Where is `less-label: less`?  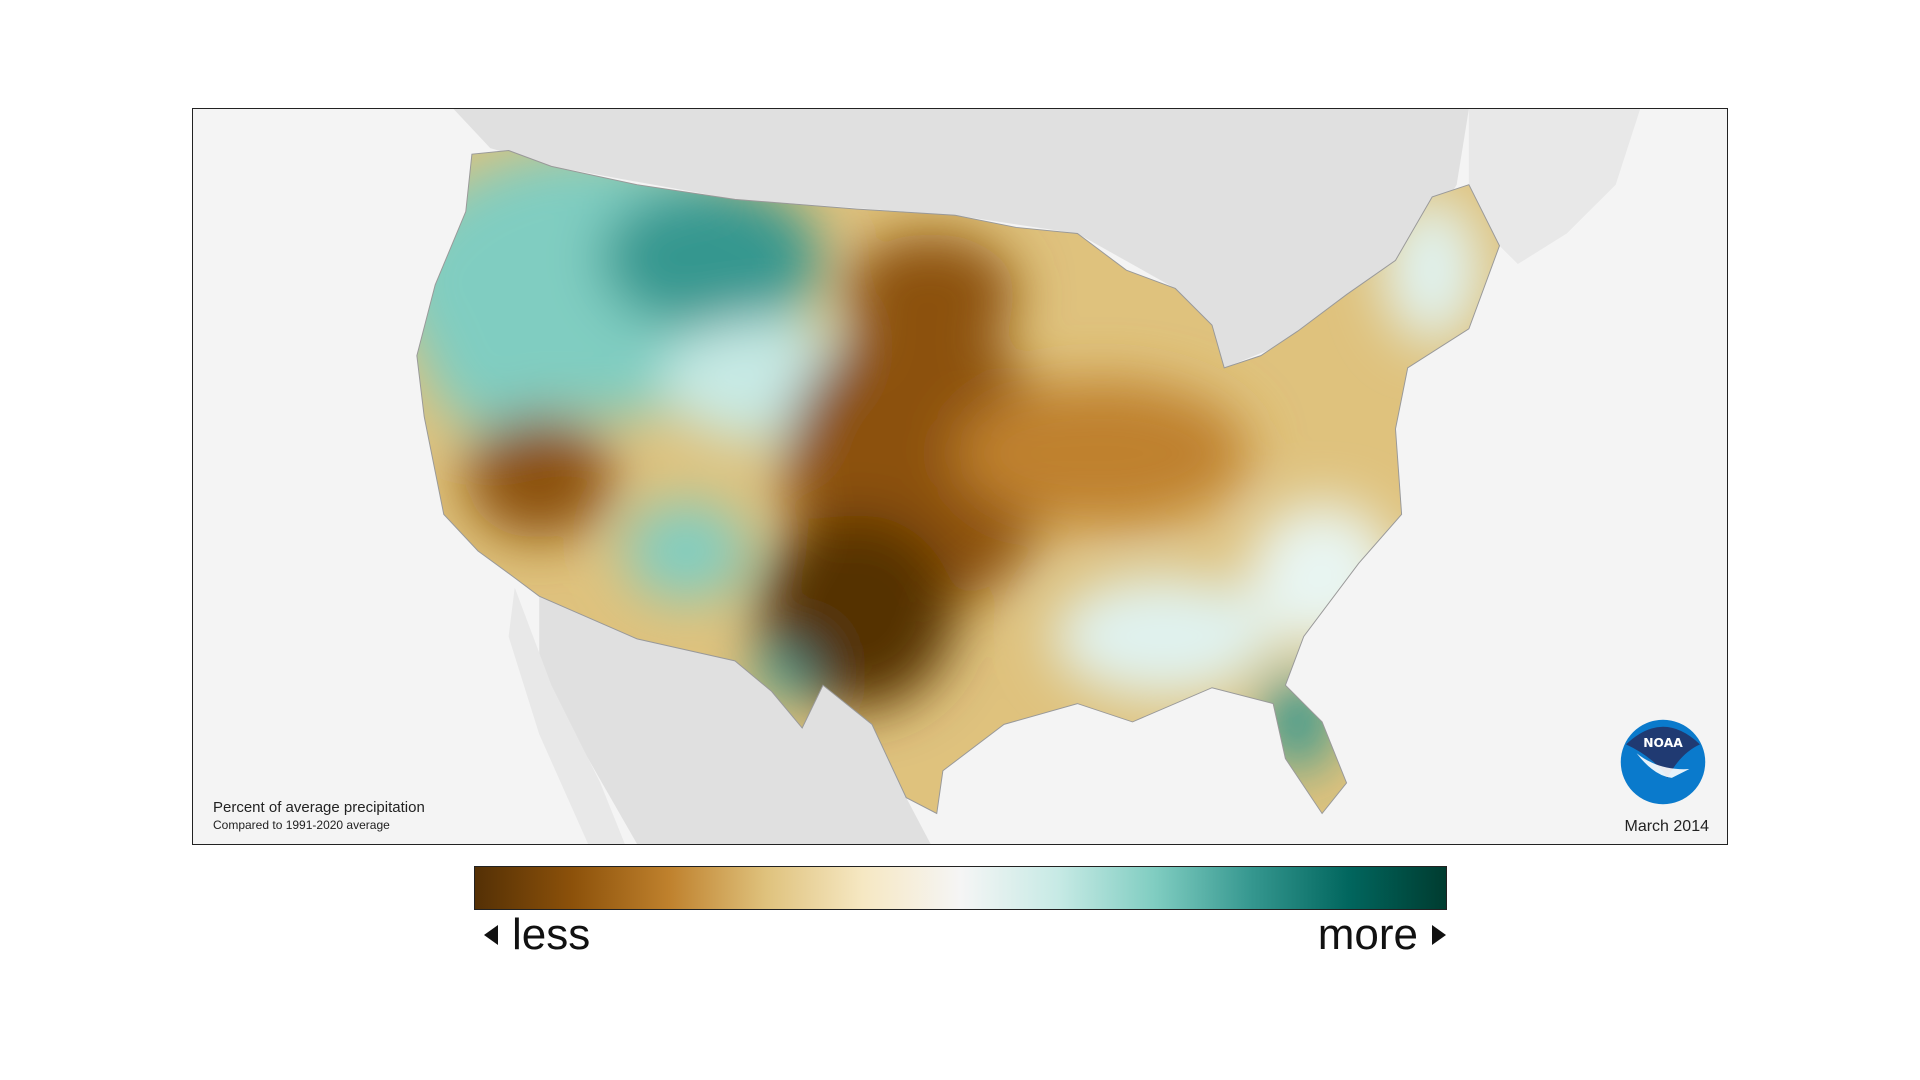 less-label: less is located at coordinates (537, 935).